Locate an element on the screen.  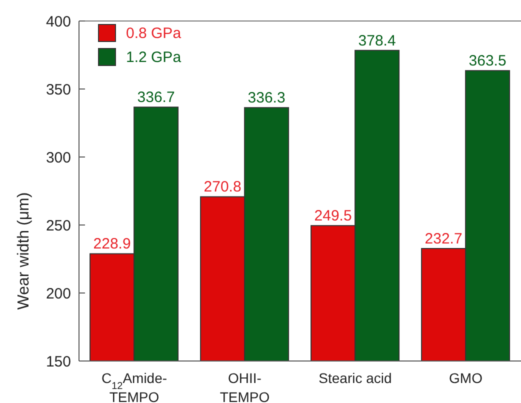
data-label: 336.3 is located at coordinates (267, 98).